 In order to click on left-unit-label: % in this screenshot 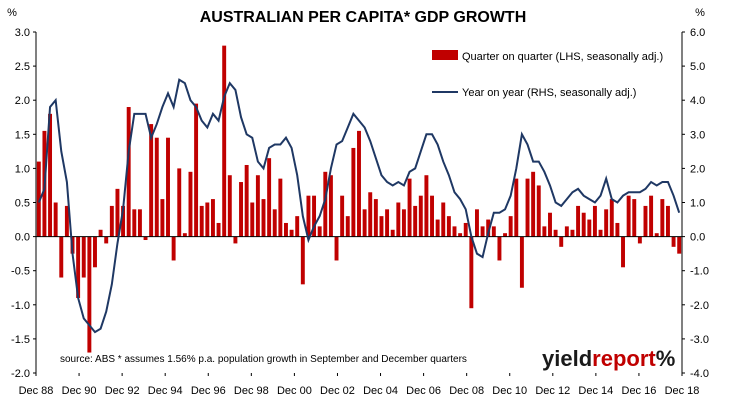, I will do `click(12, 13)`.